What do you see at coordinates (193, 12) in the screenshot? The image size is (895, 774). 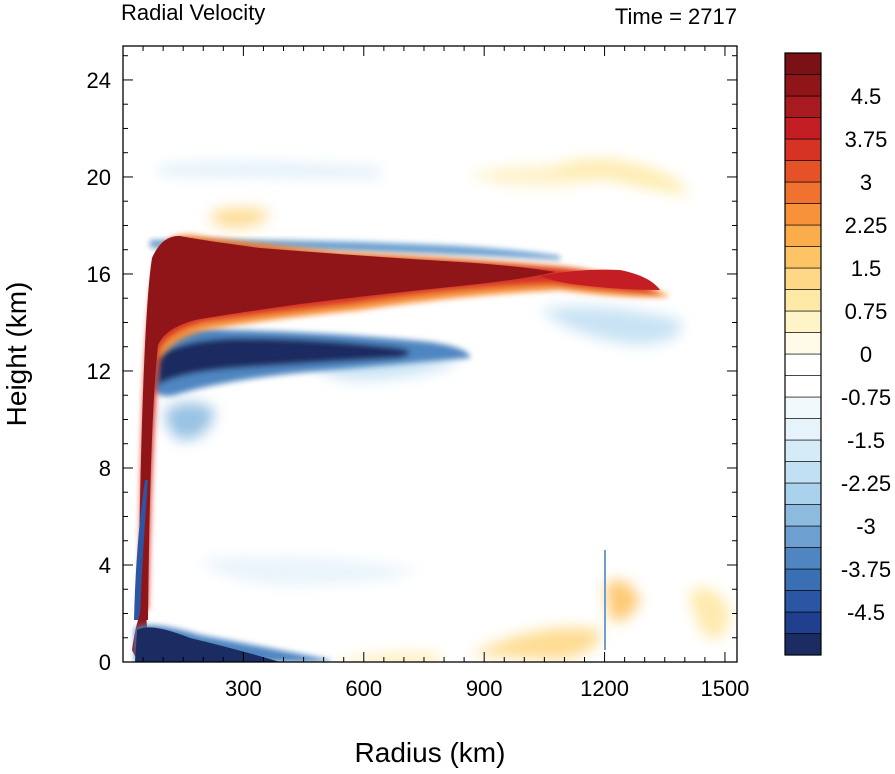 I see `chart-title: Radial Velocity` at bounding box center [193, 12].